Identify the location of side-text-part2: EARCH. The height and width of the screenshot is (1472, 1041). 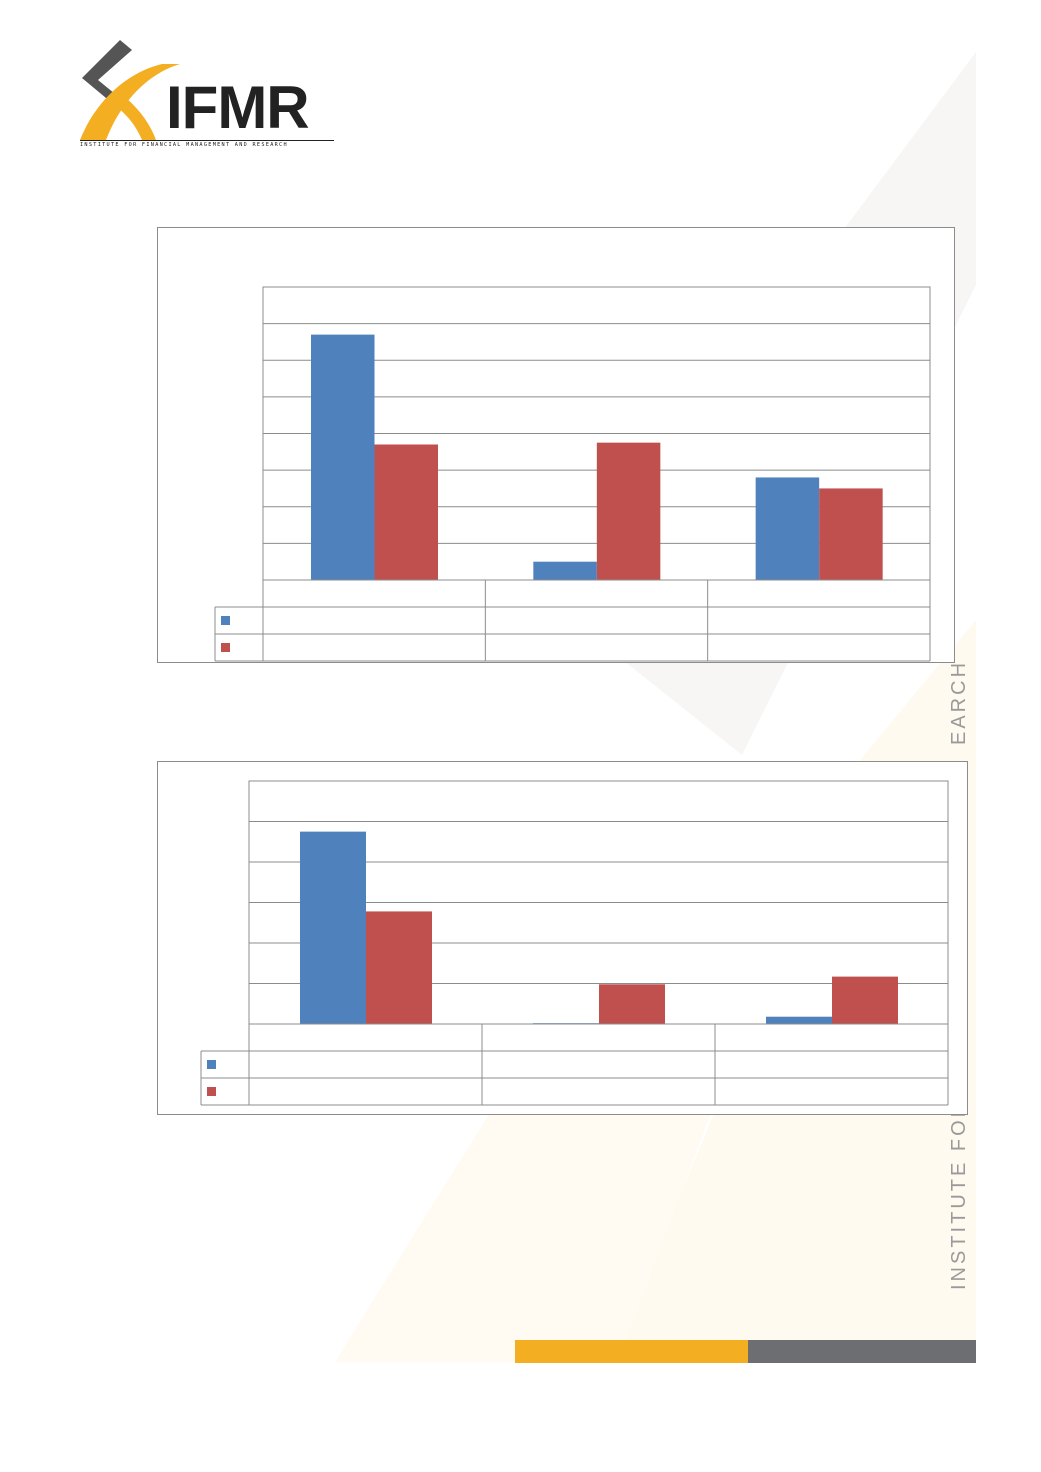
(959, 702).